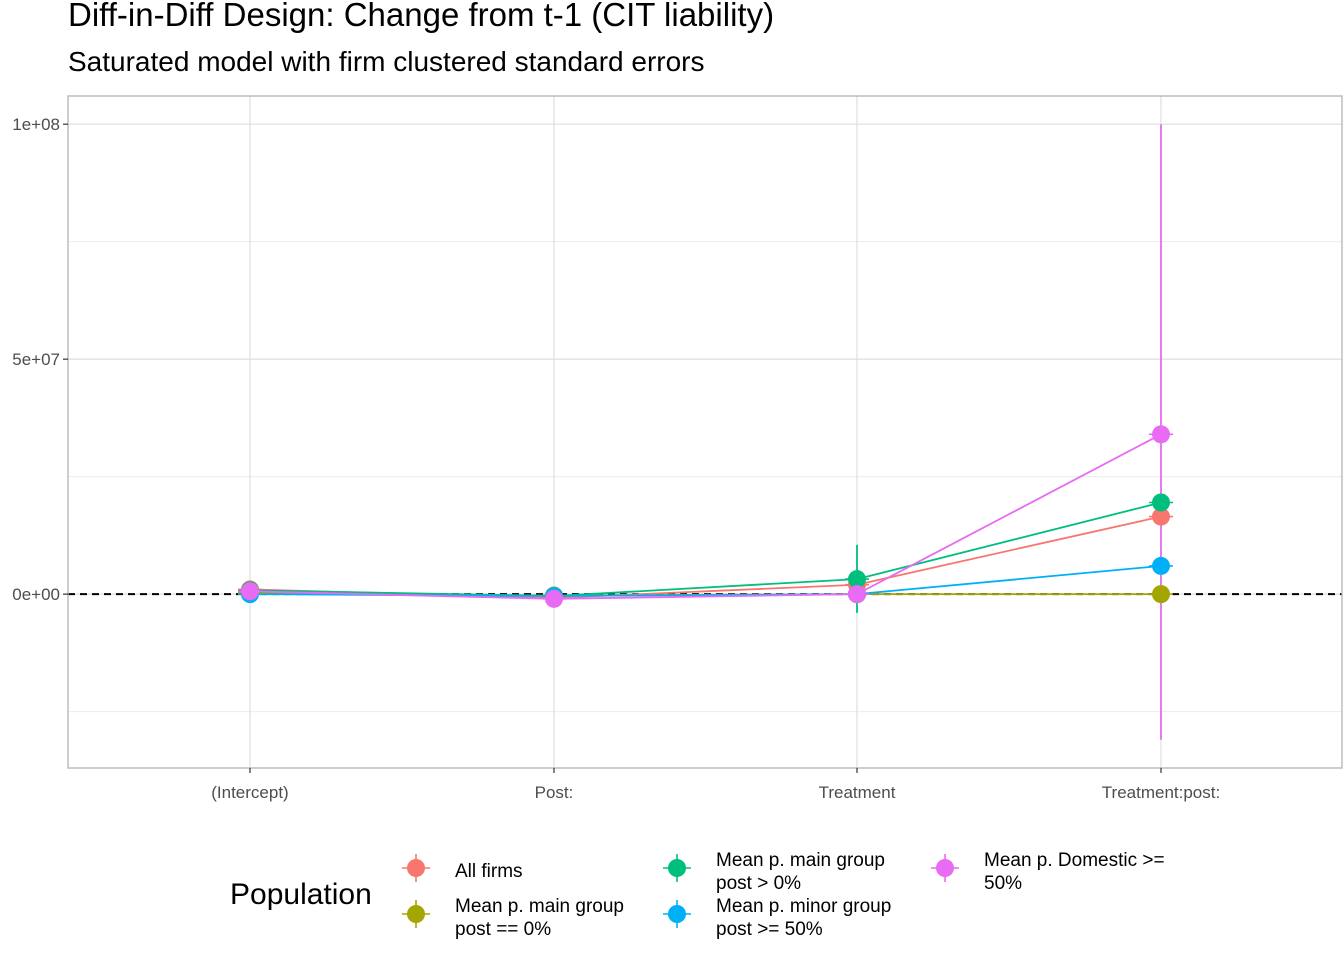 This screenshot has width=1344, height=960. I want to click on x-tick-label: (Intercept), so click(249, 792).